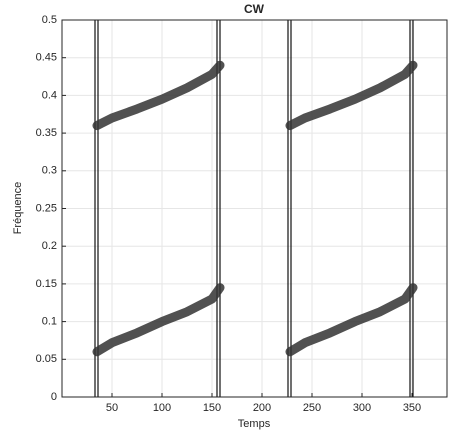  Describe the element at coordinates (254, 424) in the screenshot. I see `x-axis-label: Temps` at that location.